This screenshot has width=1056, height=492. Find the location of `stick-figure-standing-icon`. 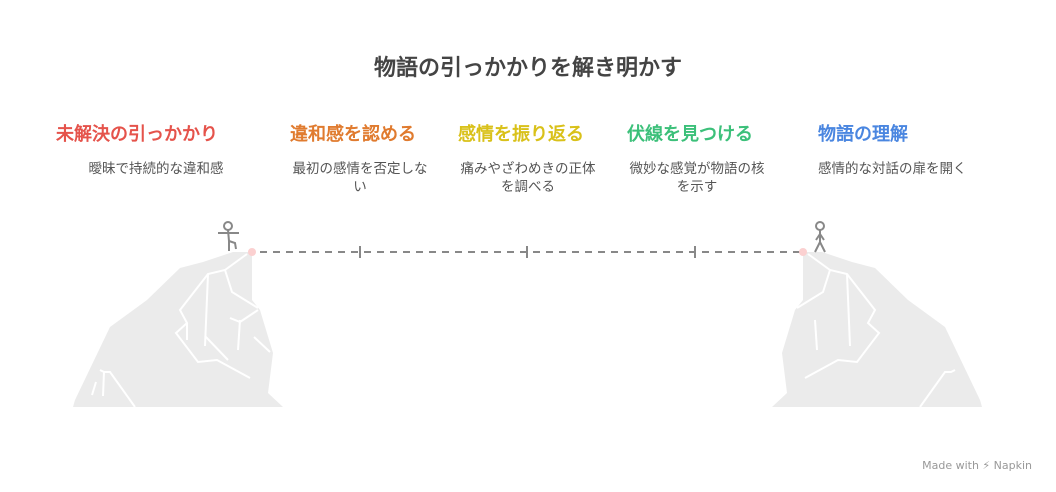

stick-figure-standing-icon is located at coordinates (820, 237).